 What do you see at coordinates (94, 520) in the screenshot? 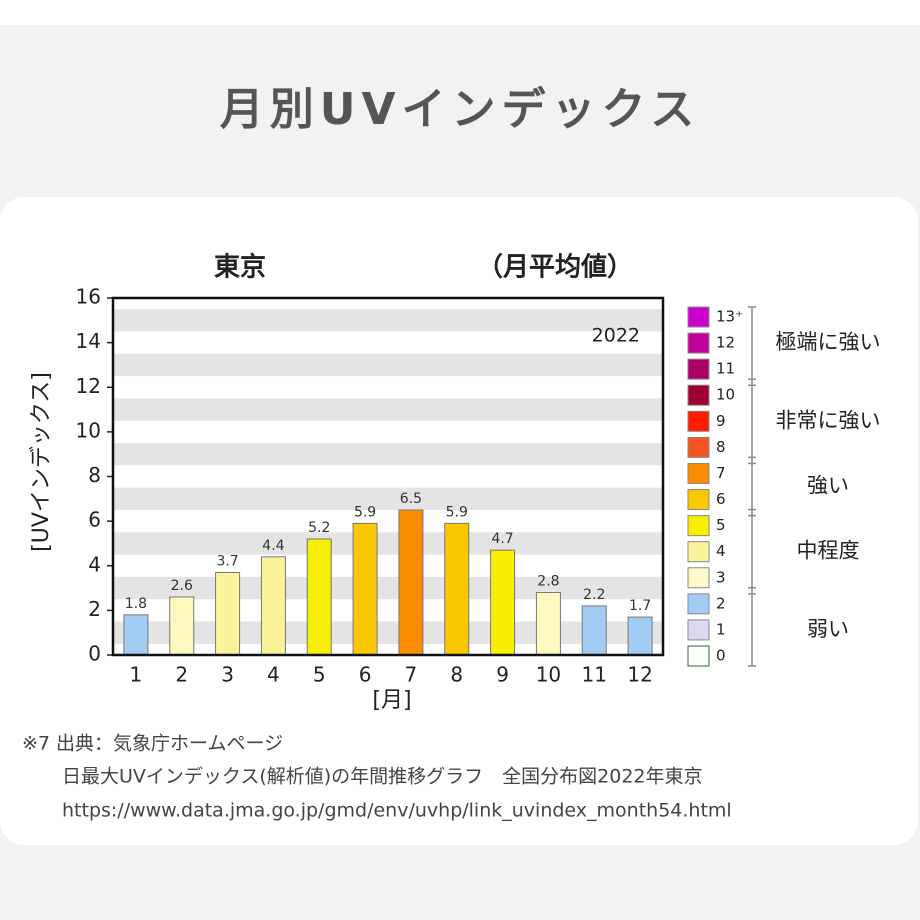
I see `y-tick-label: 6` at bounding box center [94, 520].